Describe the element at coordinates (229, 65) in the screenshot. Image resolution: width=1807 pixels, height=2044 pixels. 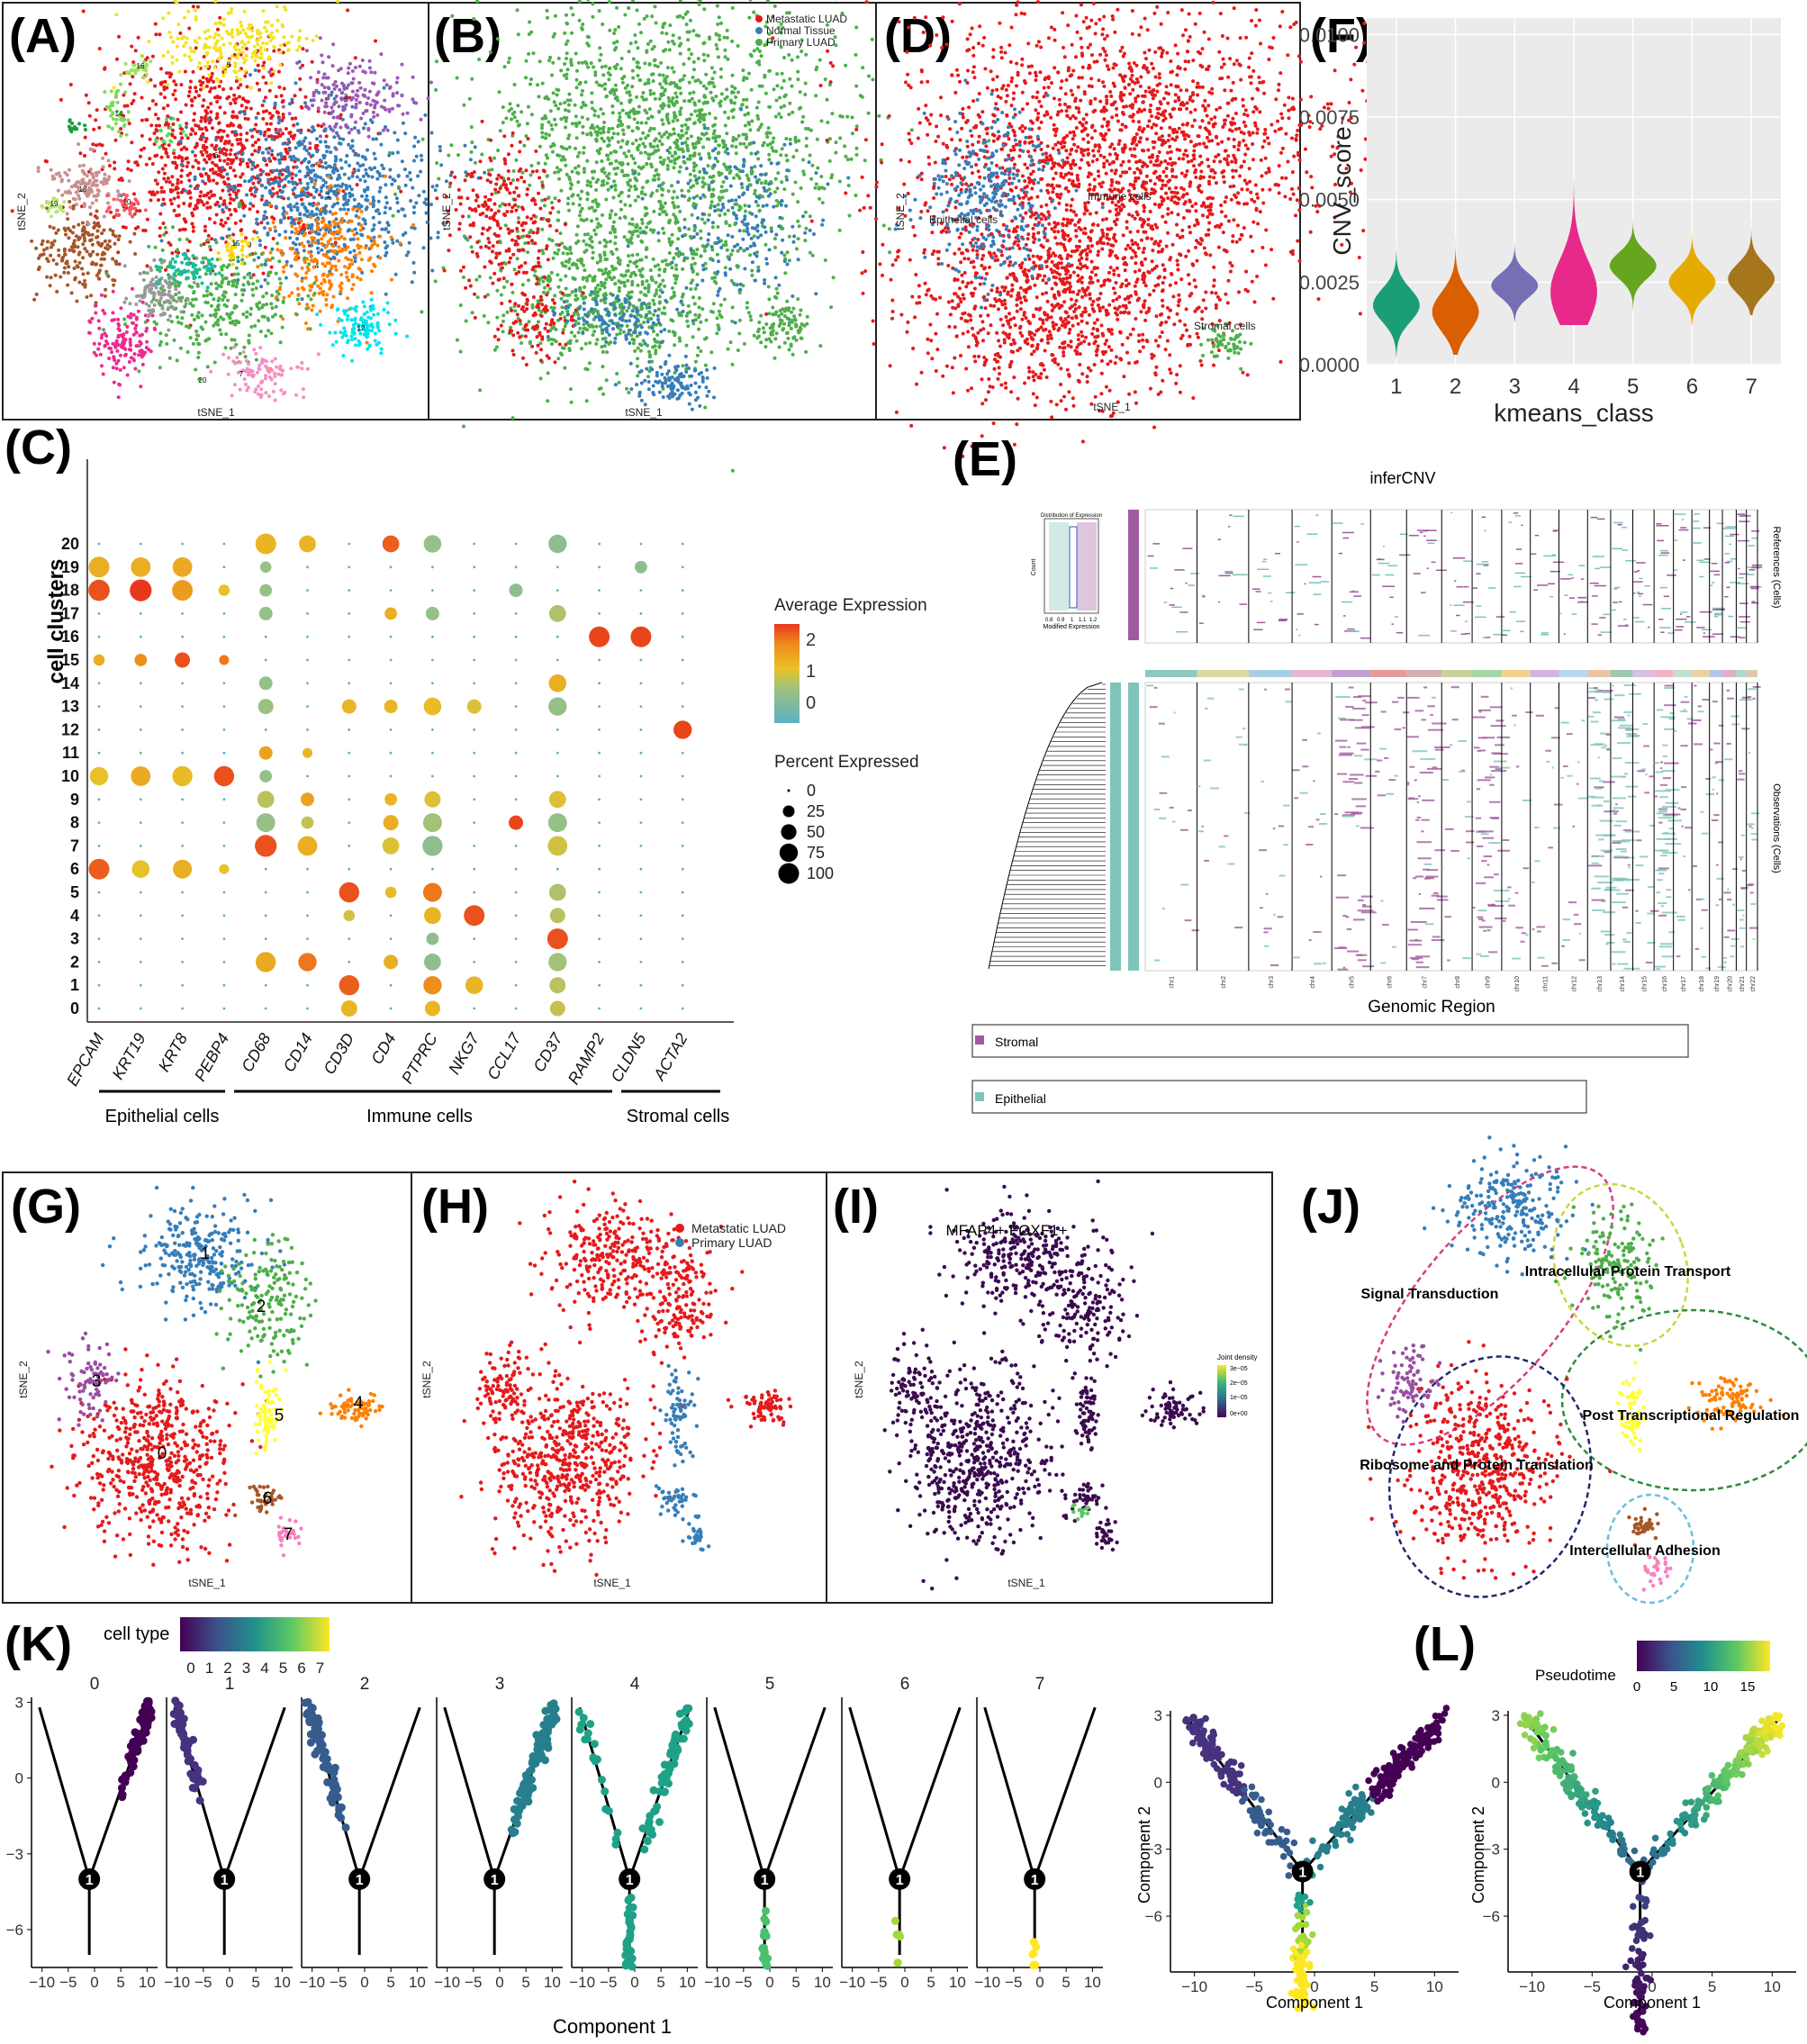
I see `a-cluster-label: 5` at that location.